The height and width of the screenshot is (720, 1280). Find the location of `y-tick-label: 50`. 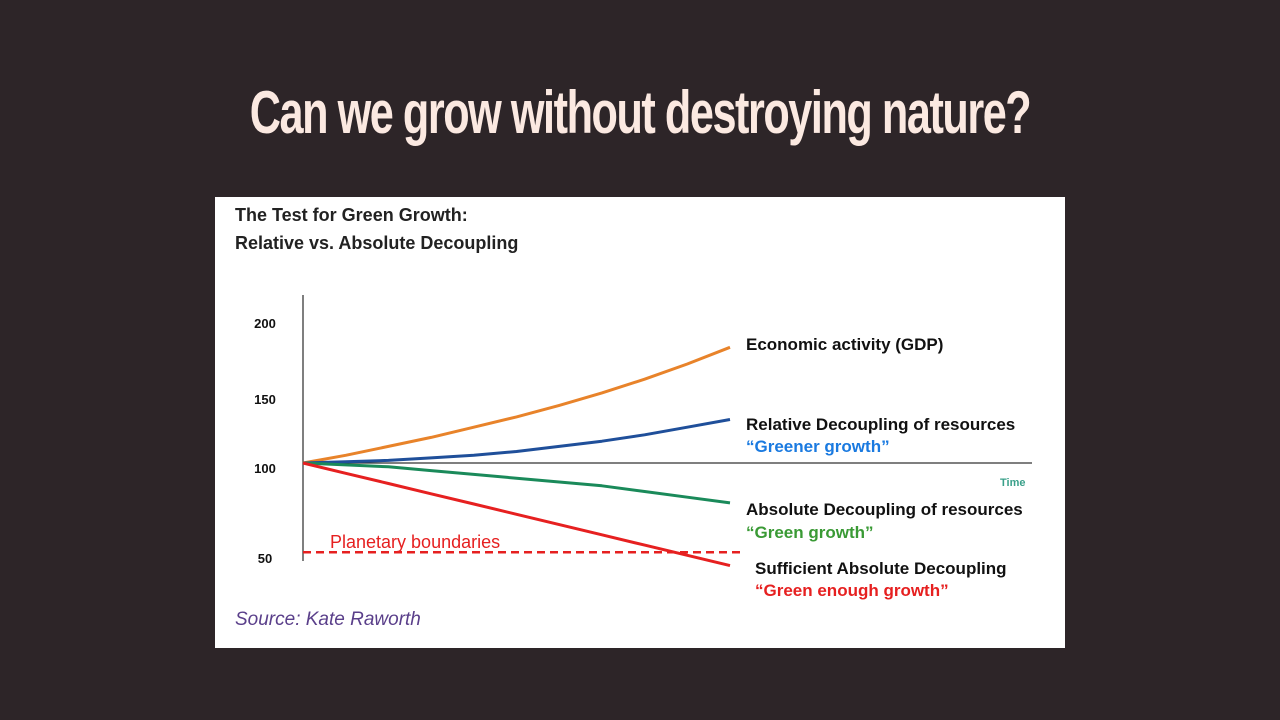

y-tick-label: 50 is located at coordinates (265, 558).